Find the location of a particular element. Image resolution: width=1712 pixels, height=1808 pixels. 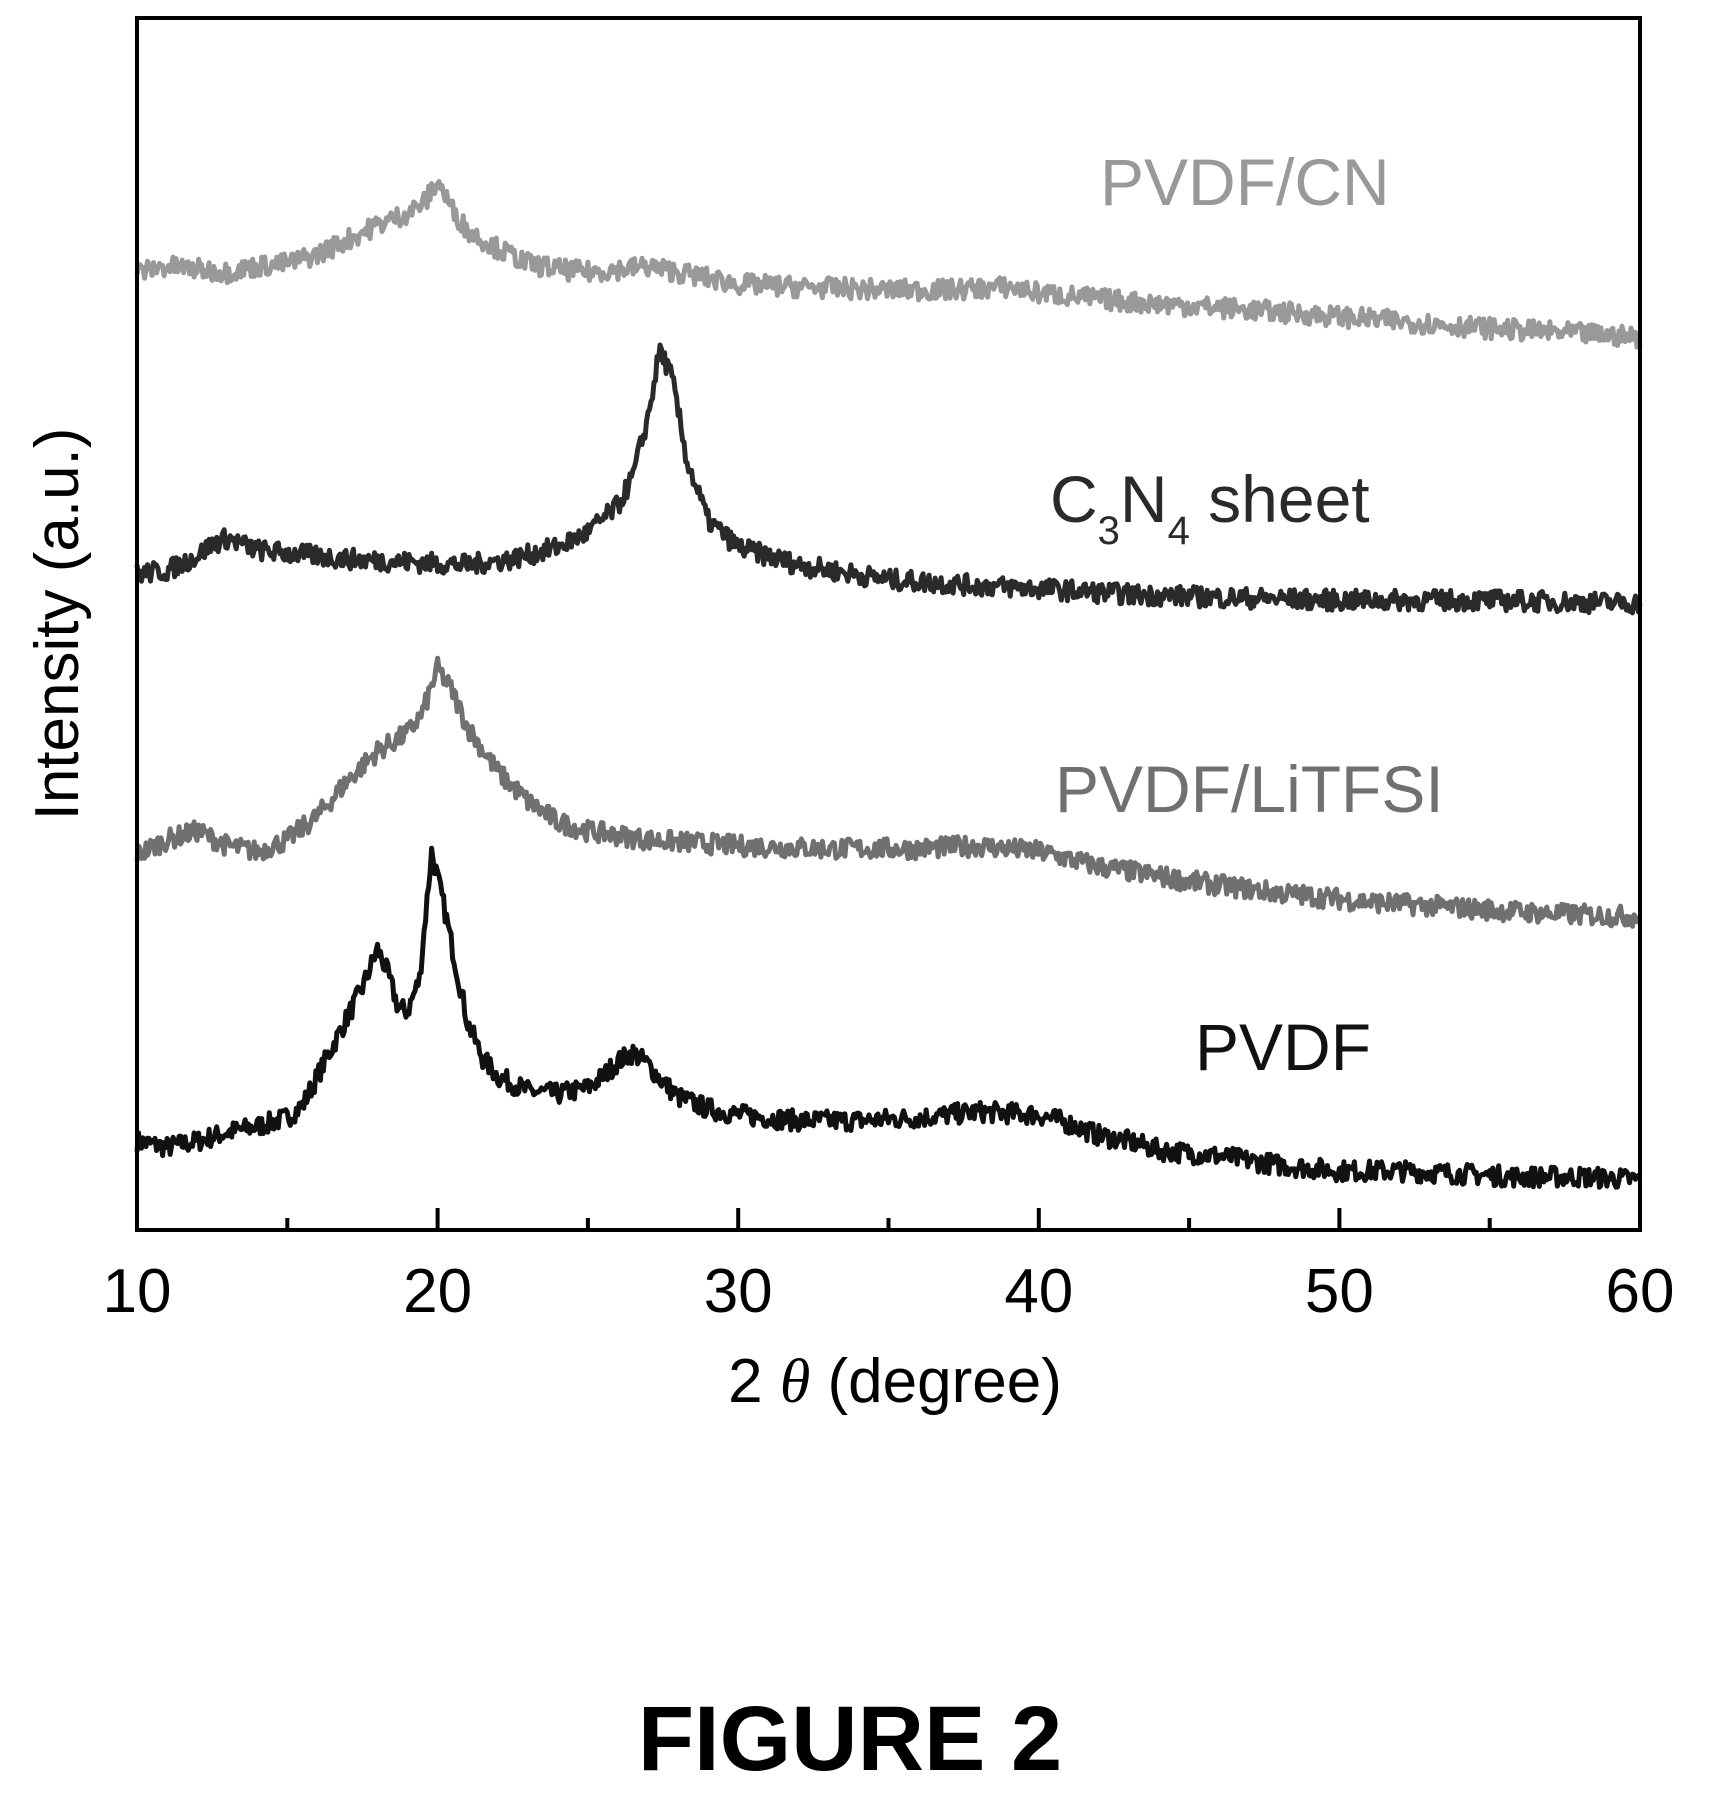

series-label-pvdf: PVDF is located at coordinates (1283, 1047).